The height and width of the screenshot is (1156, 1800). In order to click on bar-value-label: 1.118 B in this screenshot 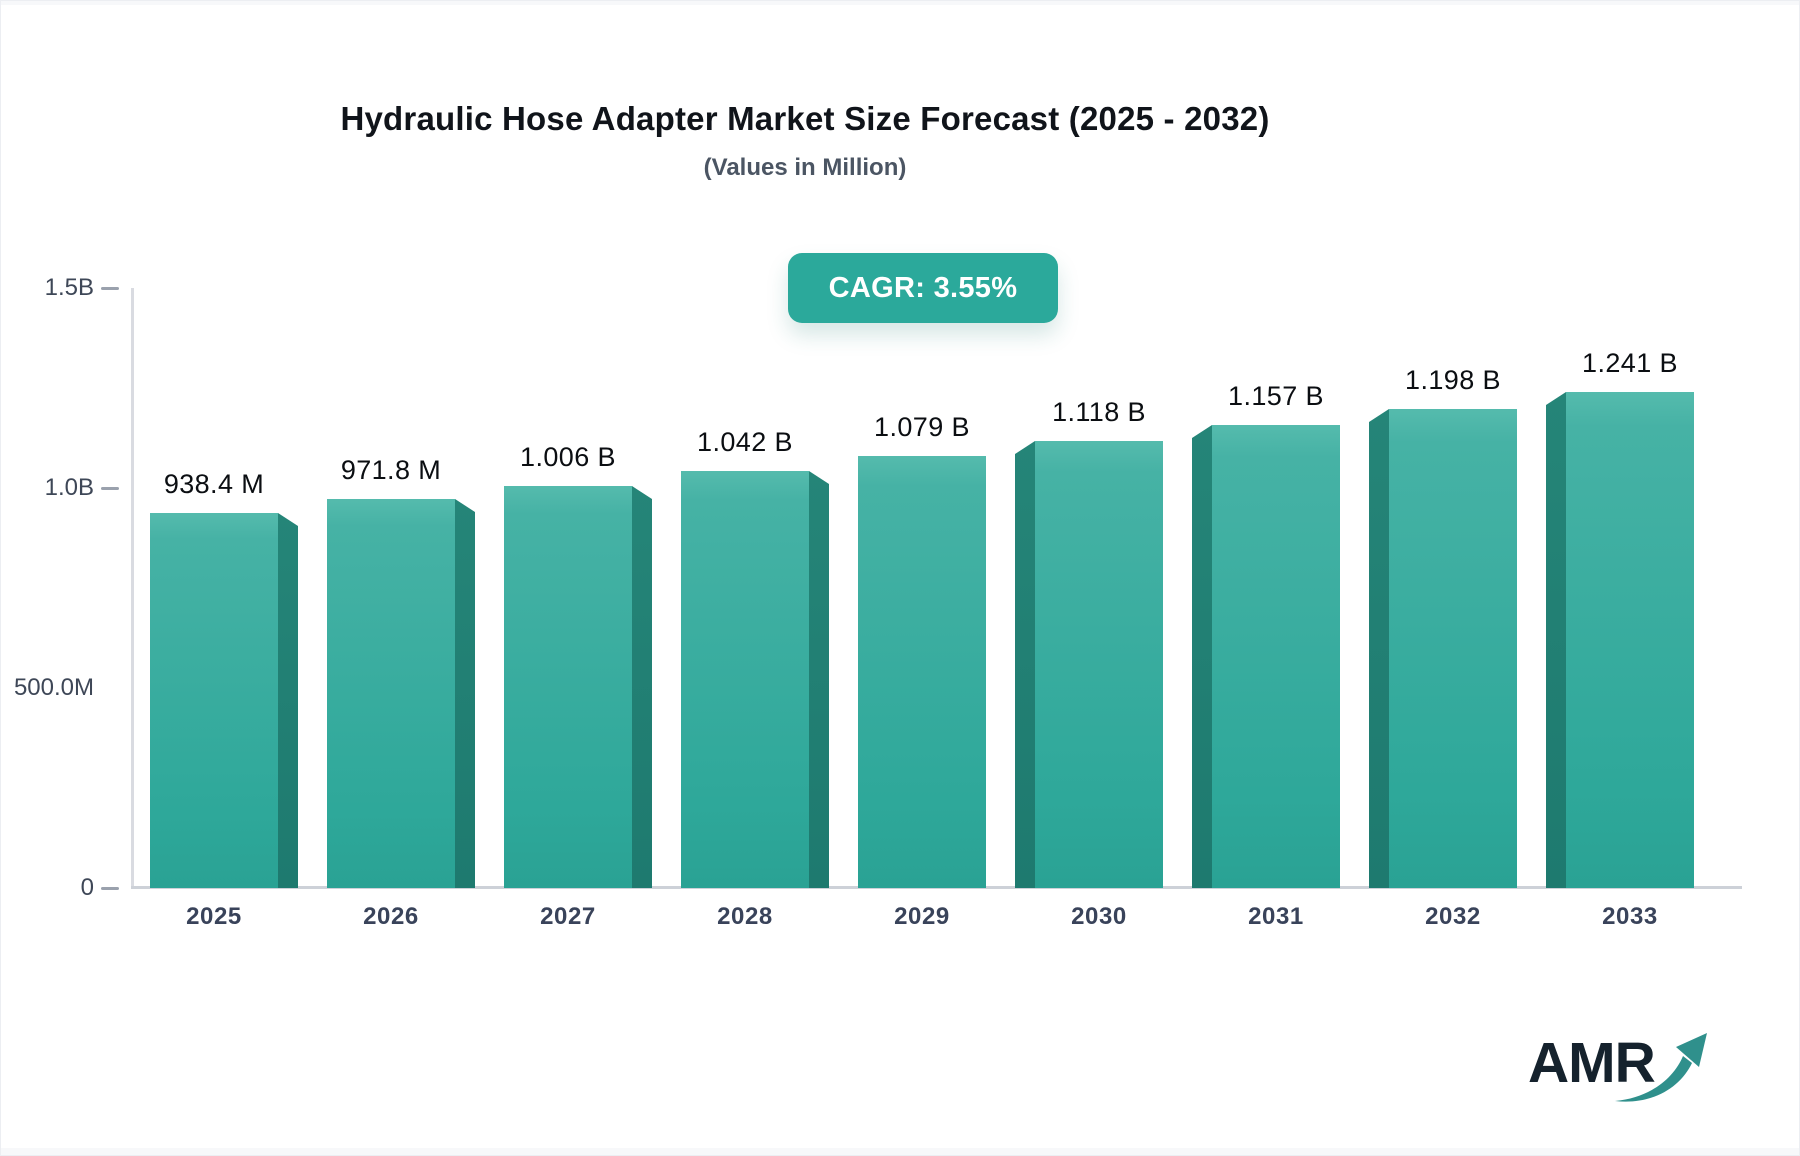, I will do `click(1099, 412)`.